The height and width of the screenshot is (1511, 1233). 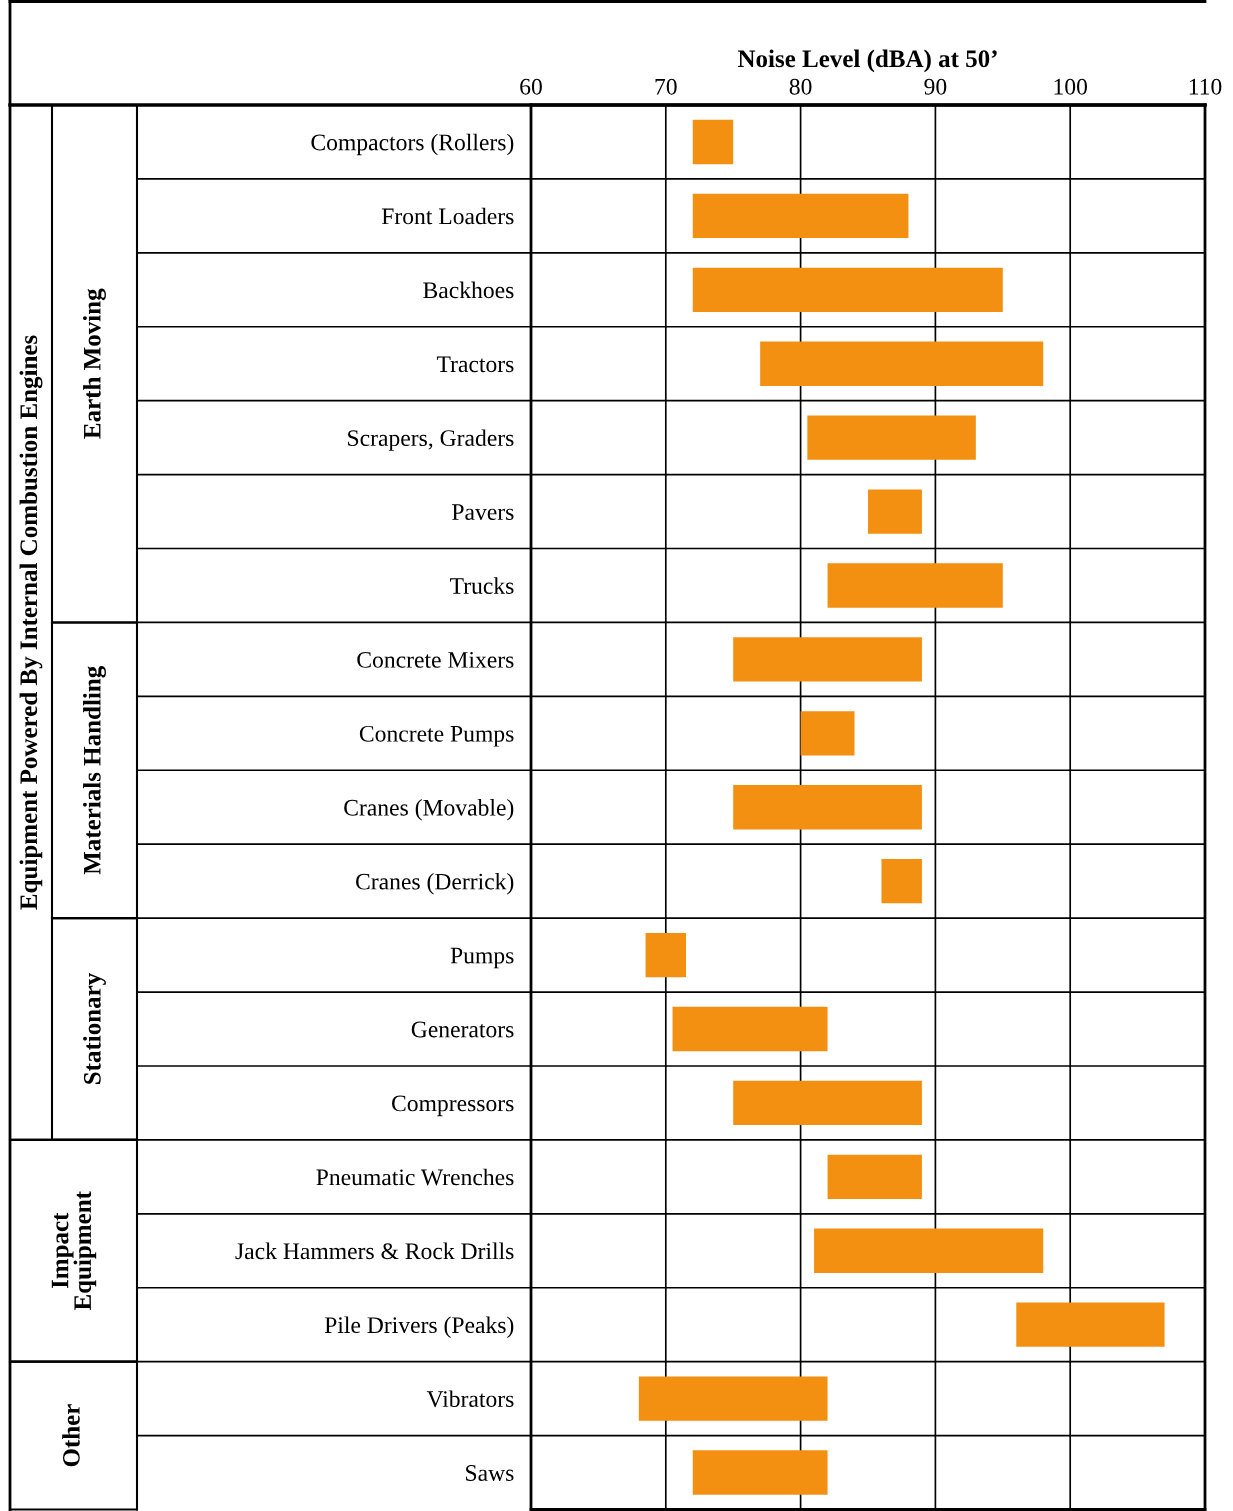 I want to click on y-tick-label: Concrete Mixers, so click(x=435, y=659).